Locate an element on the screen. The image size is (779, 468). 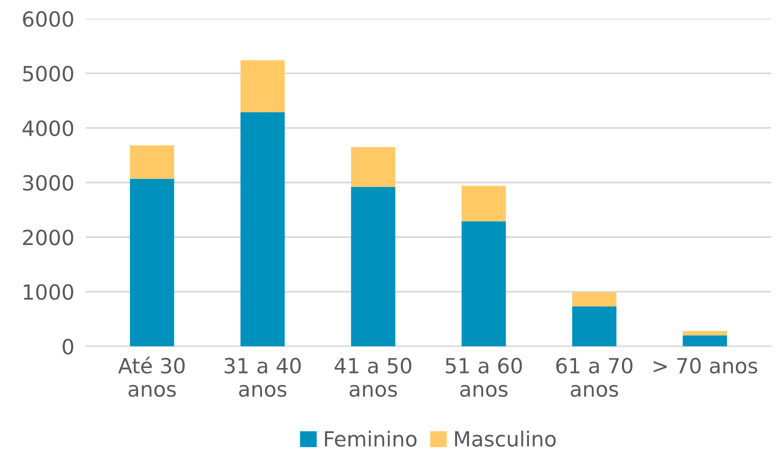
y-tick-label: 6000 is located at coordinates (48, 19).